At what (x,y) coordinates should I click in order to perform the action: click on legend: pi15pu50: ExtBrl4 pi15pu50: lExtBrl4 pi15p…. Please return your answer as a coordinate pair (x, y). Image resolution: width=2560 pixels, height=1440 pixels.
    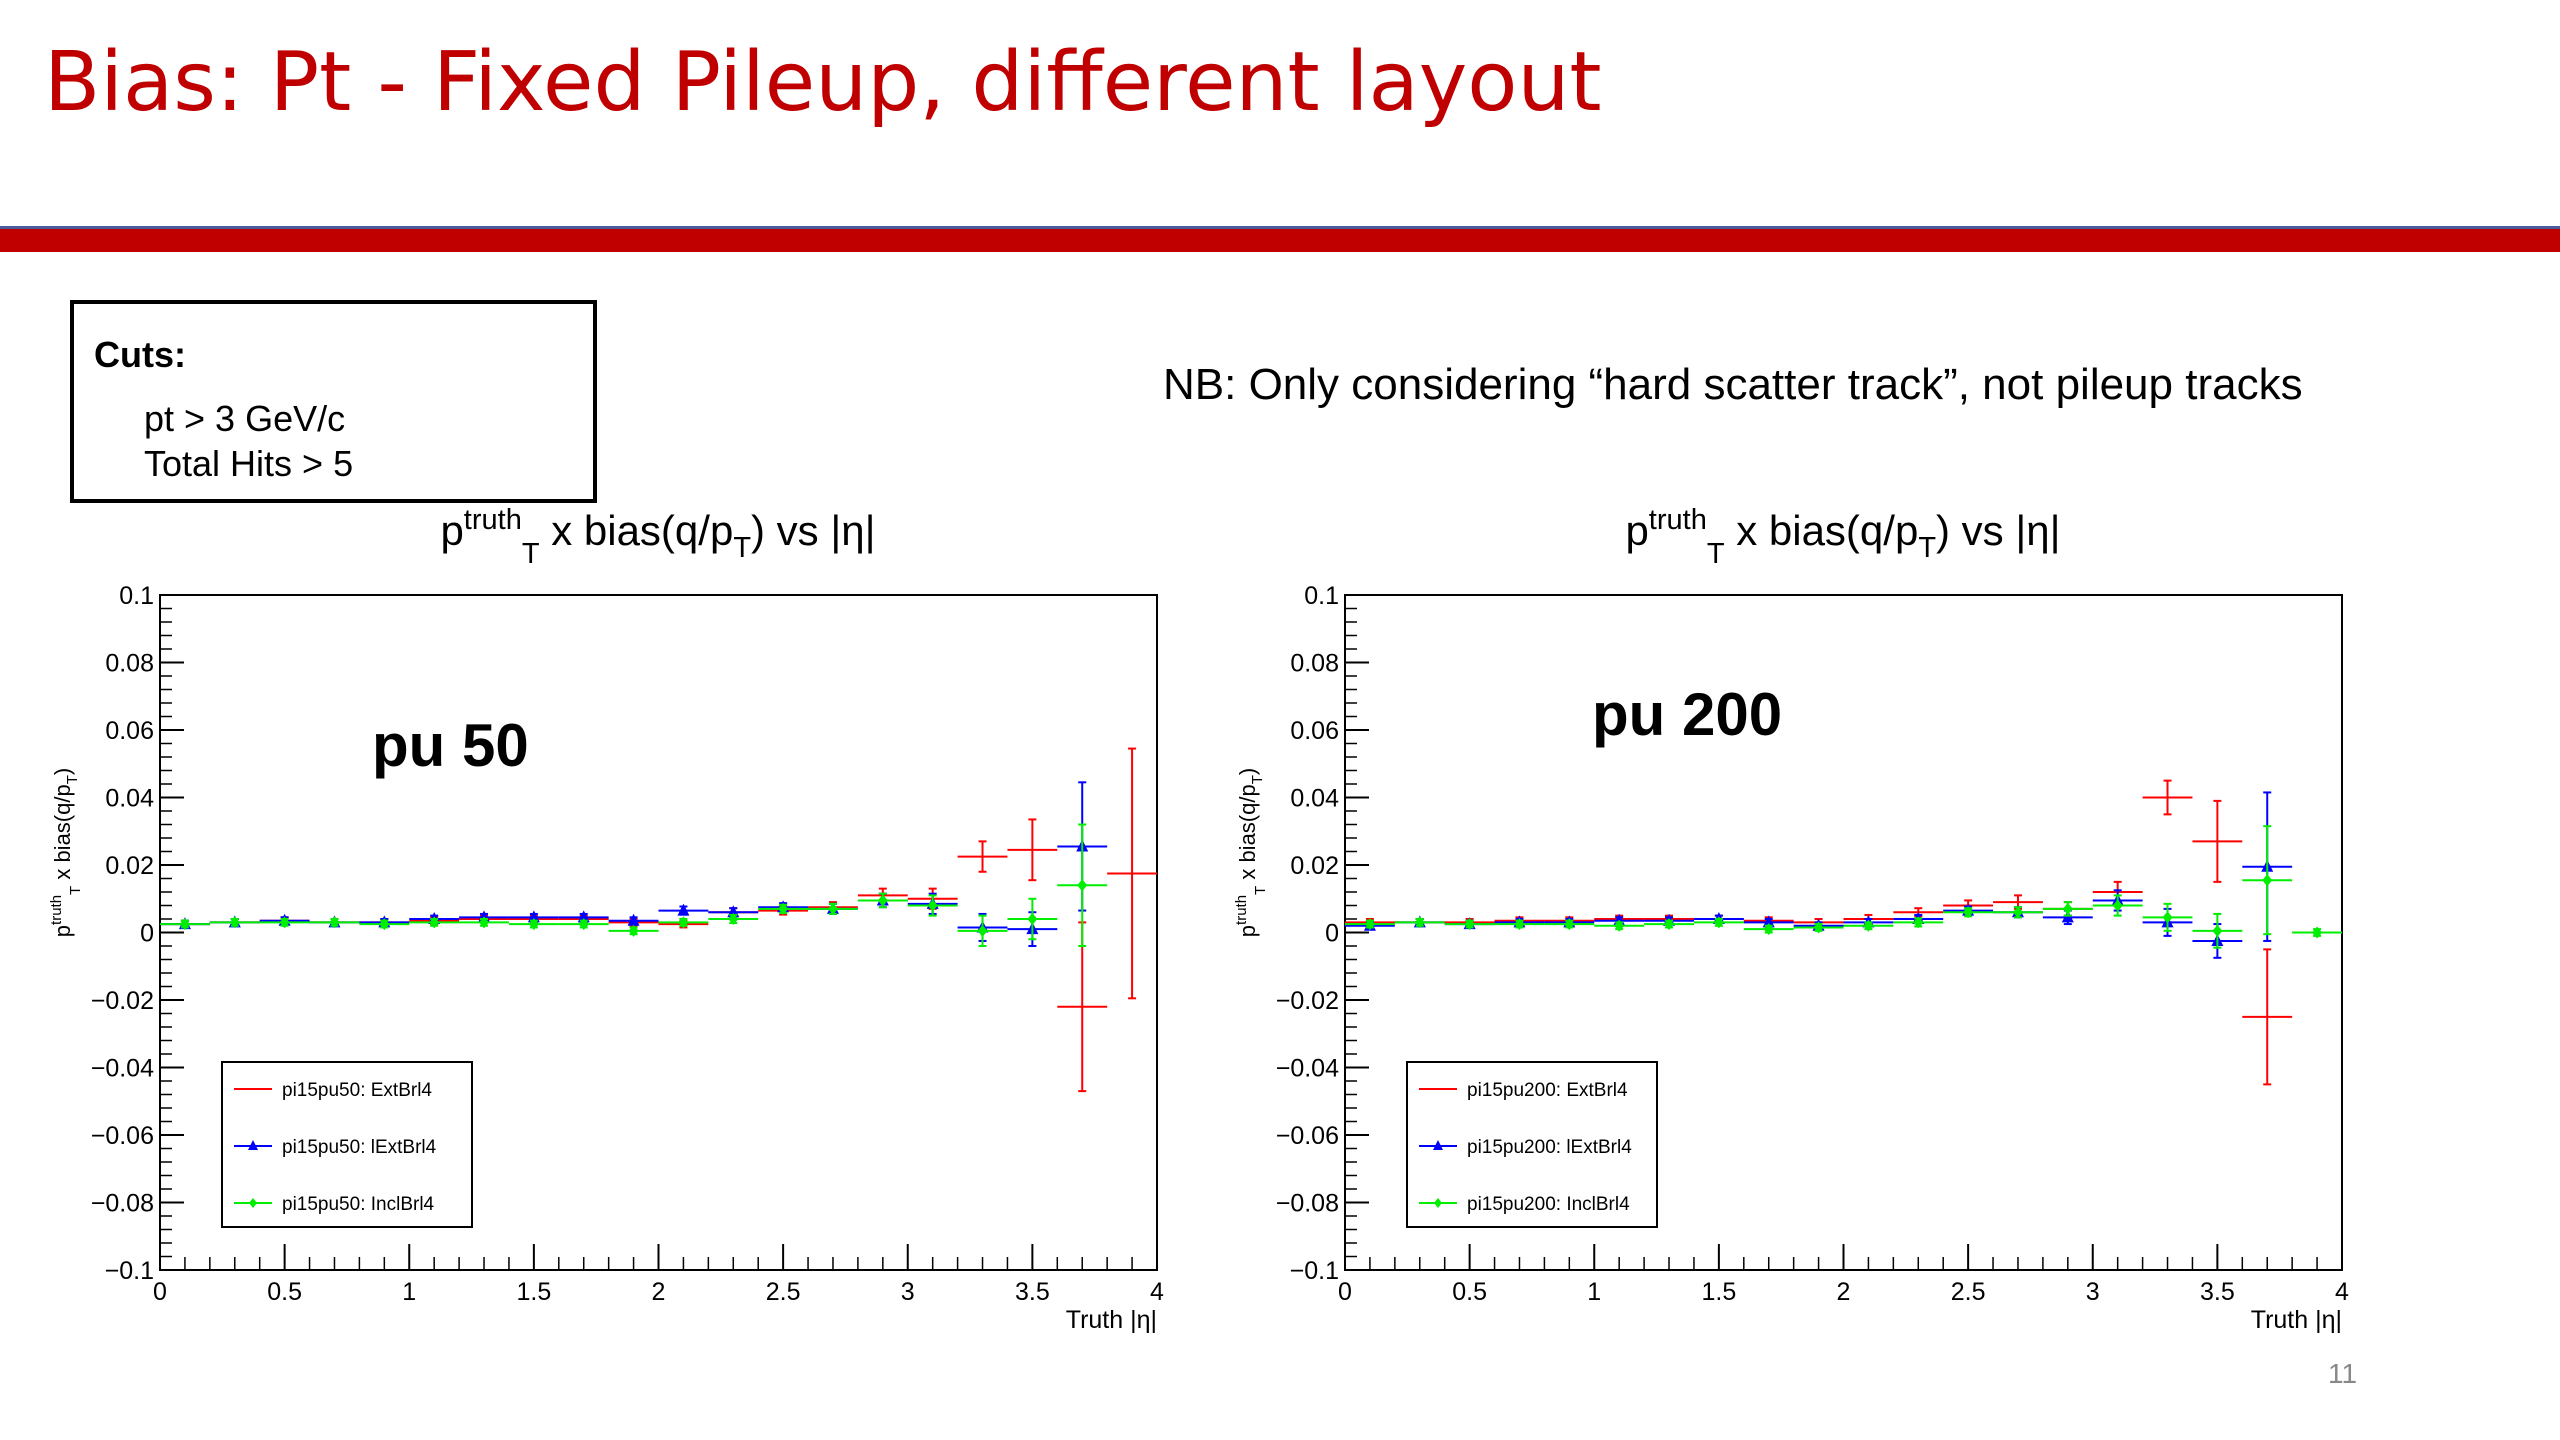
    Looking at the image, I should click on (347, 1144).